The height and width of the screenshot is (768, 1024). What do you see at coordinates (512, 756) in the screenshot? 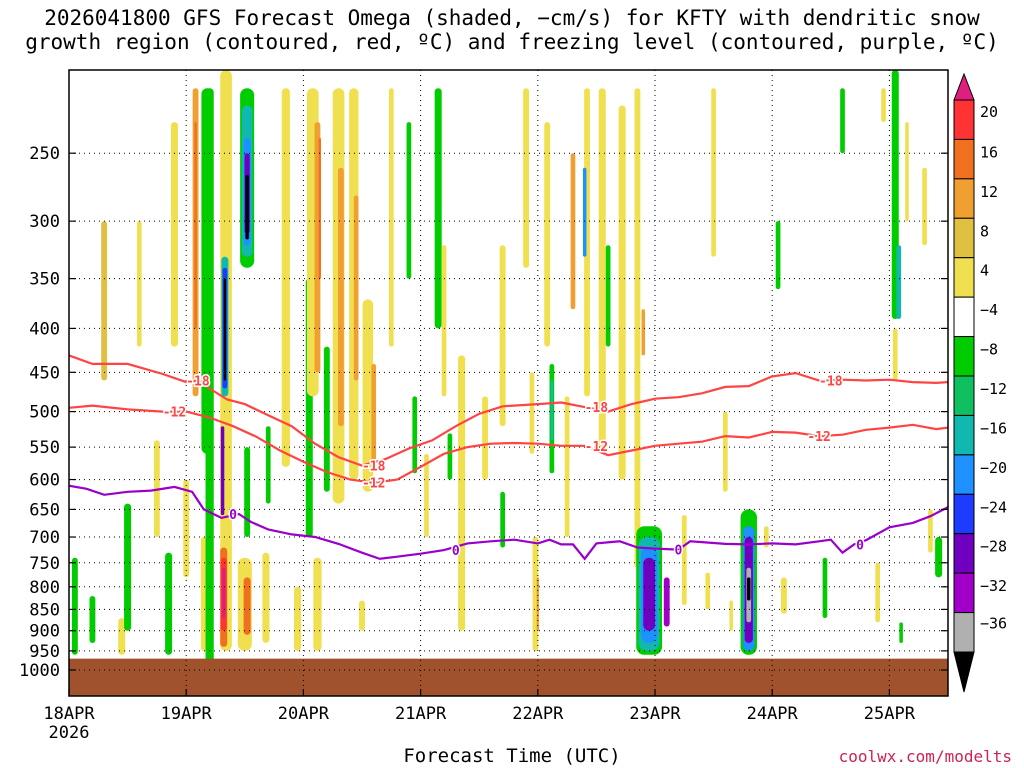
I see `x-axis-label: Forecast Time (UTC)` at bounding box center [512, 756].